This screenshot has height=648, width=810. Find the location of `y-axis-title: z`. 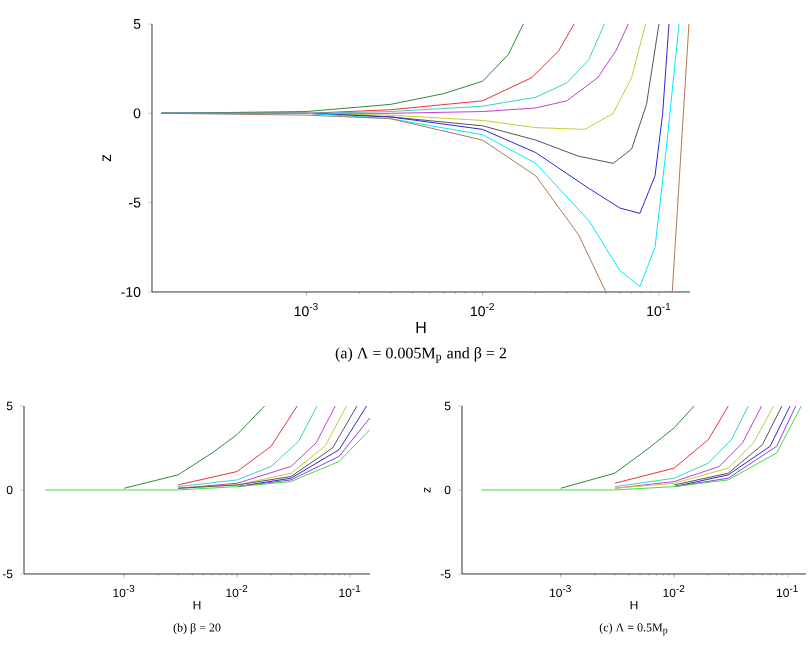

y-axis-title: z is located at coordinates (106, 158).